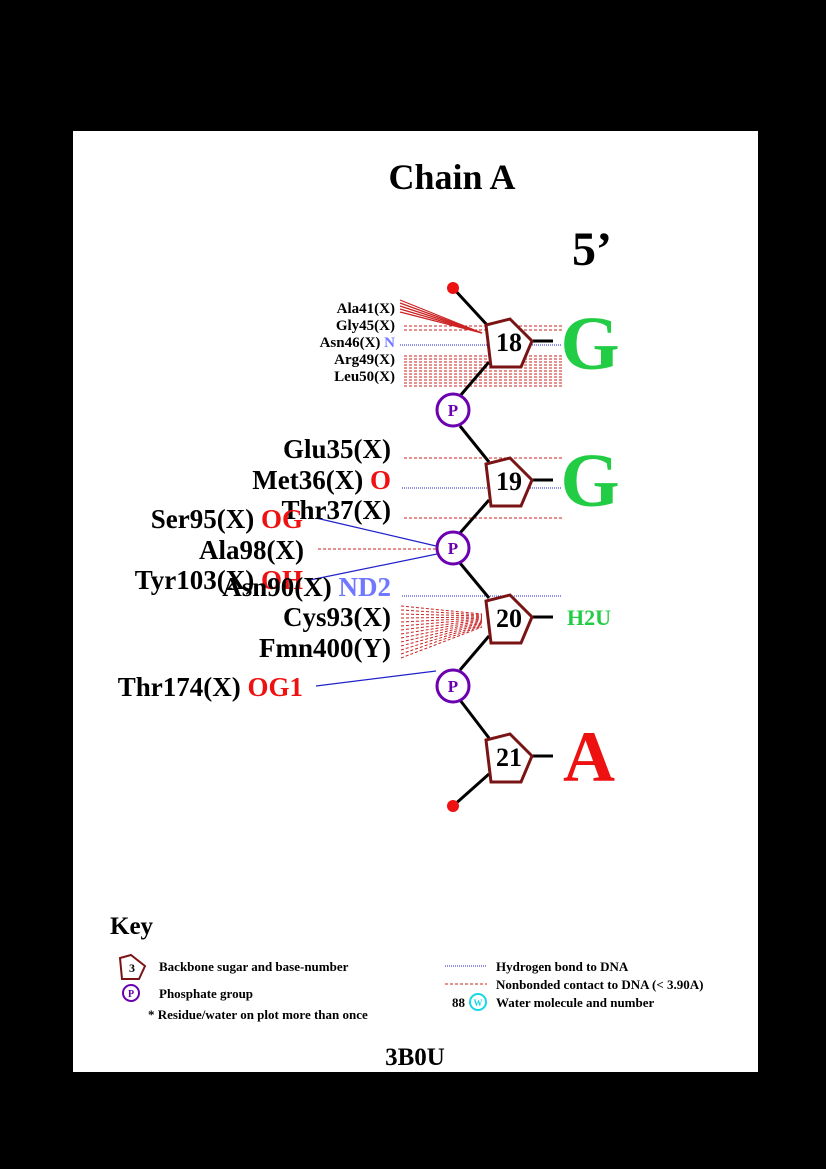 This screenshot has width=826, height=1169. What do you see at coordinates (589, 481) in the screenshot?
I see `base-letter-19: G` at bounding box center [589, 481].